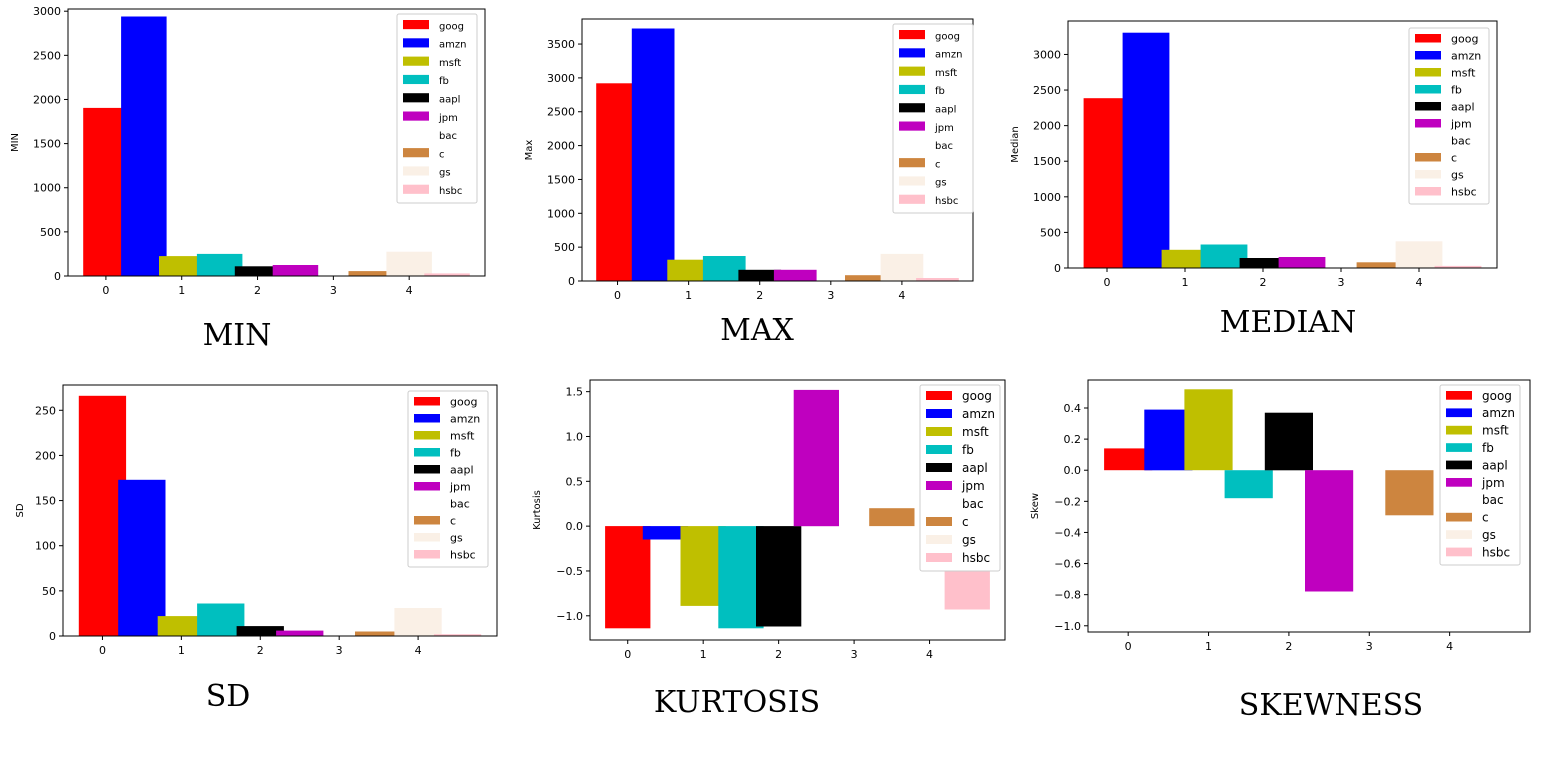 The image size is (1558, 758). What do you see at coordinates (569, 571) in the screenshot?
I see `y-tick-label: −0.5` at bounding box center [569, 571].